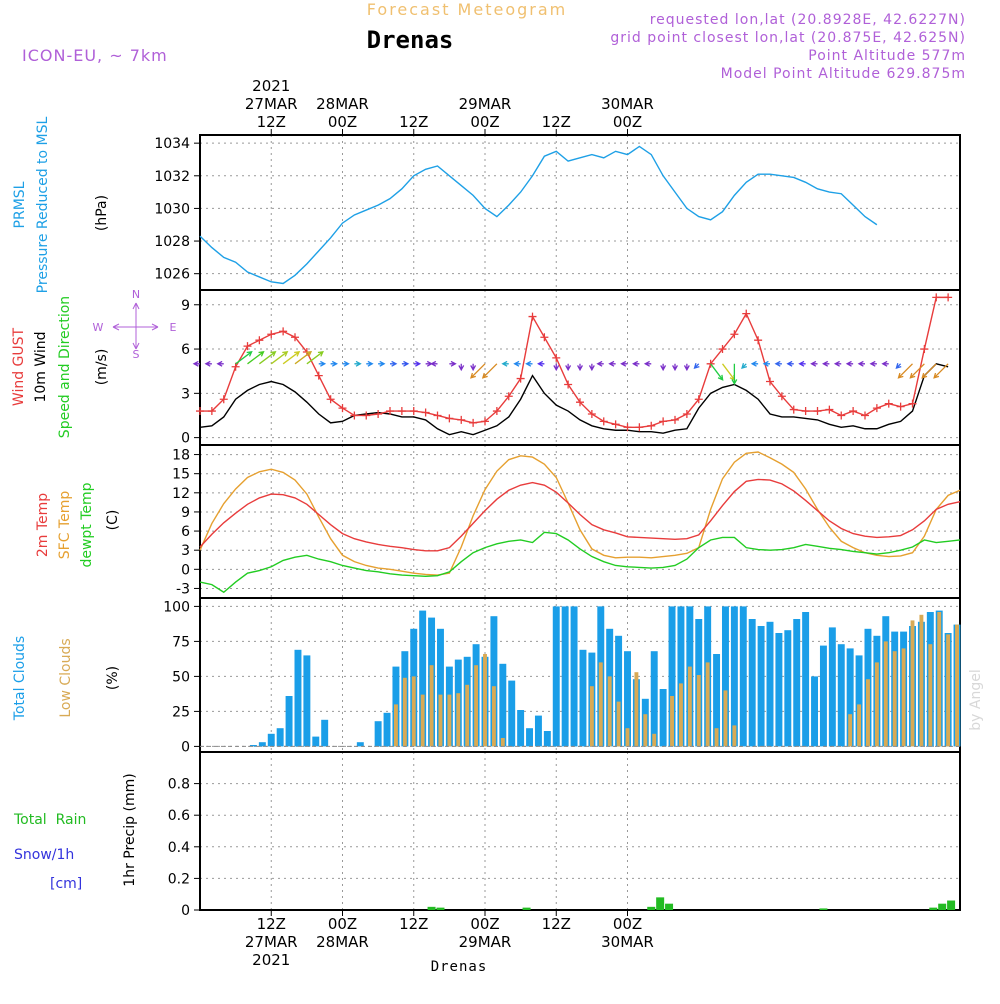 This screenshot has width=1000, height=1004. Describe the element at coordinates (102, 367) in the screenshot. I see `wind-unit: (m/s)` at that location.